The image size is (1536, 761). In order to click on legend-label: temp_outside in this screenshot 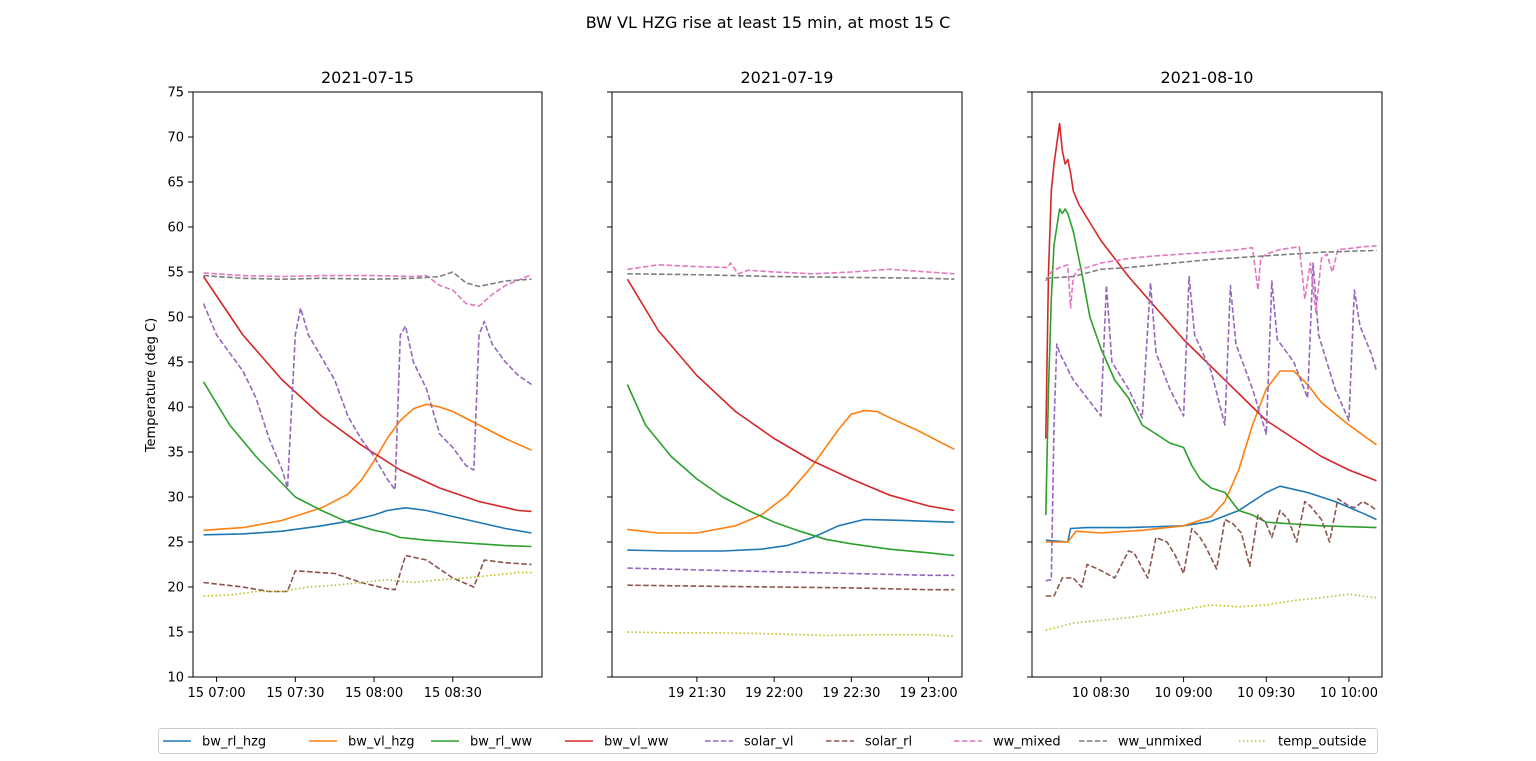, I will do `click(1322, 742)`.